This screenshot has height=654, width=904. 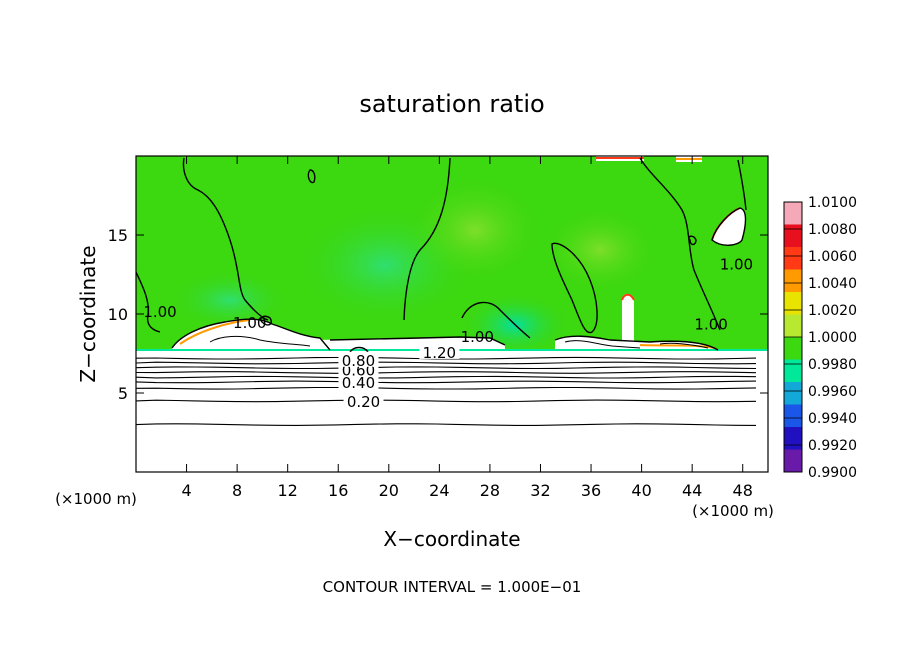 I want to click on colorbar-label: 1.0100, so click(x=832, y=203).